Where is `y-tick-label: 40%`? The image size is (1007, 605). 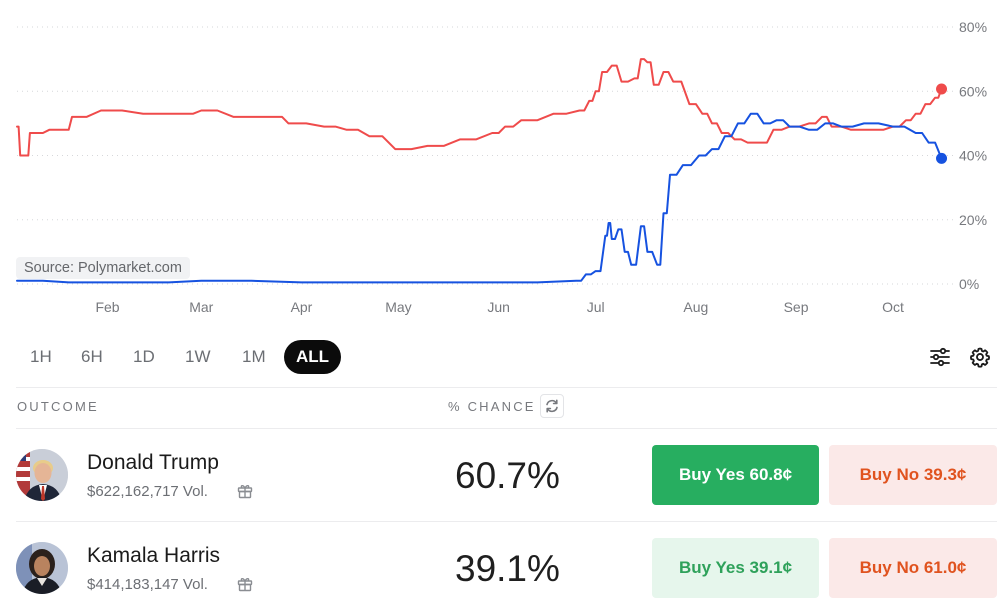
y-tick-label: 40% is located at coordinates (973, 156).